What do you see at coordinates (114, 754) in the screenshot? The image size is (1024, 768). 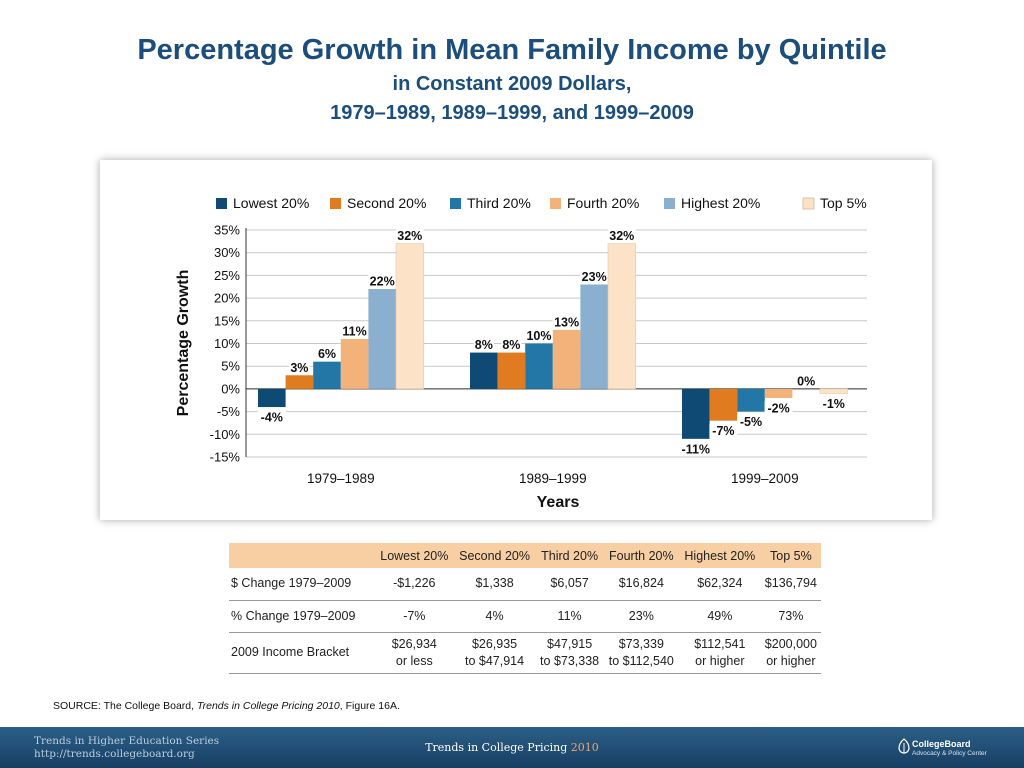 I see `footer-series-url: http://trends.collegeboard.org` at bounding box center [114, 754].